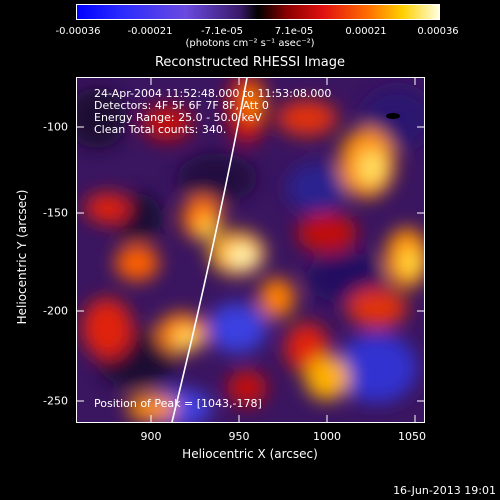 The width and height of the screenshot is (500, 500). I want to click on annotation-peak: Position of Peak = [1043,-178], so click(178, 403).